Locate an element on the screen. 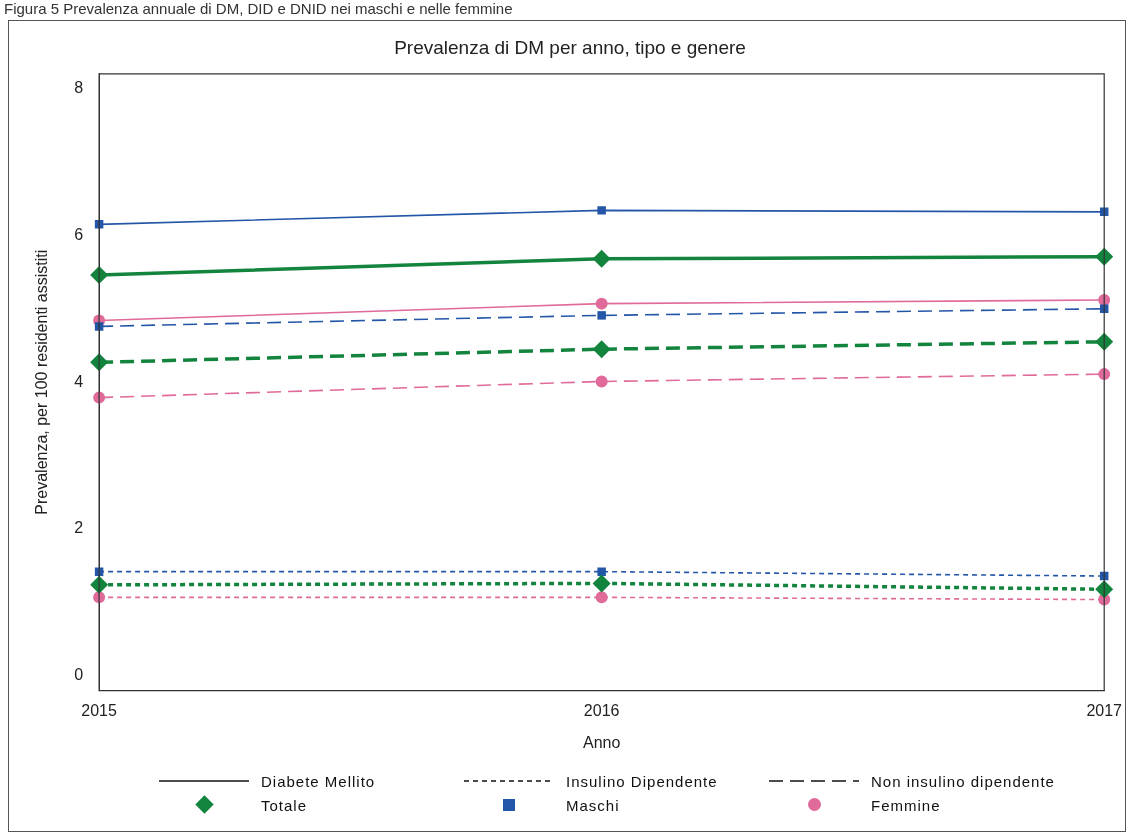 Image resolution: width=1128 pixels, height=834 pixels. x-axis-title: Anno is located at coordinates (601, 742).